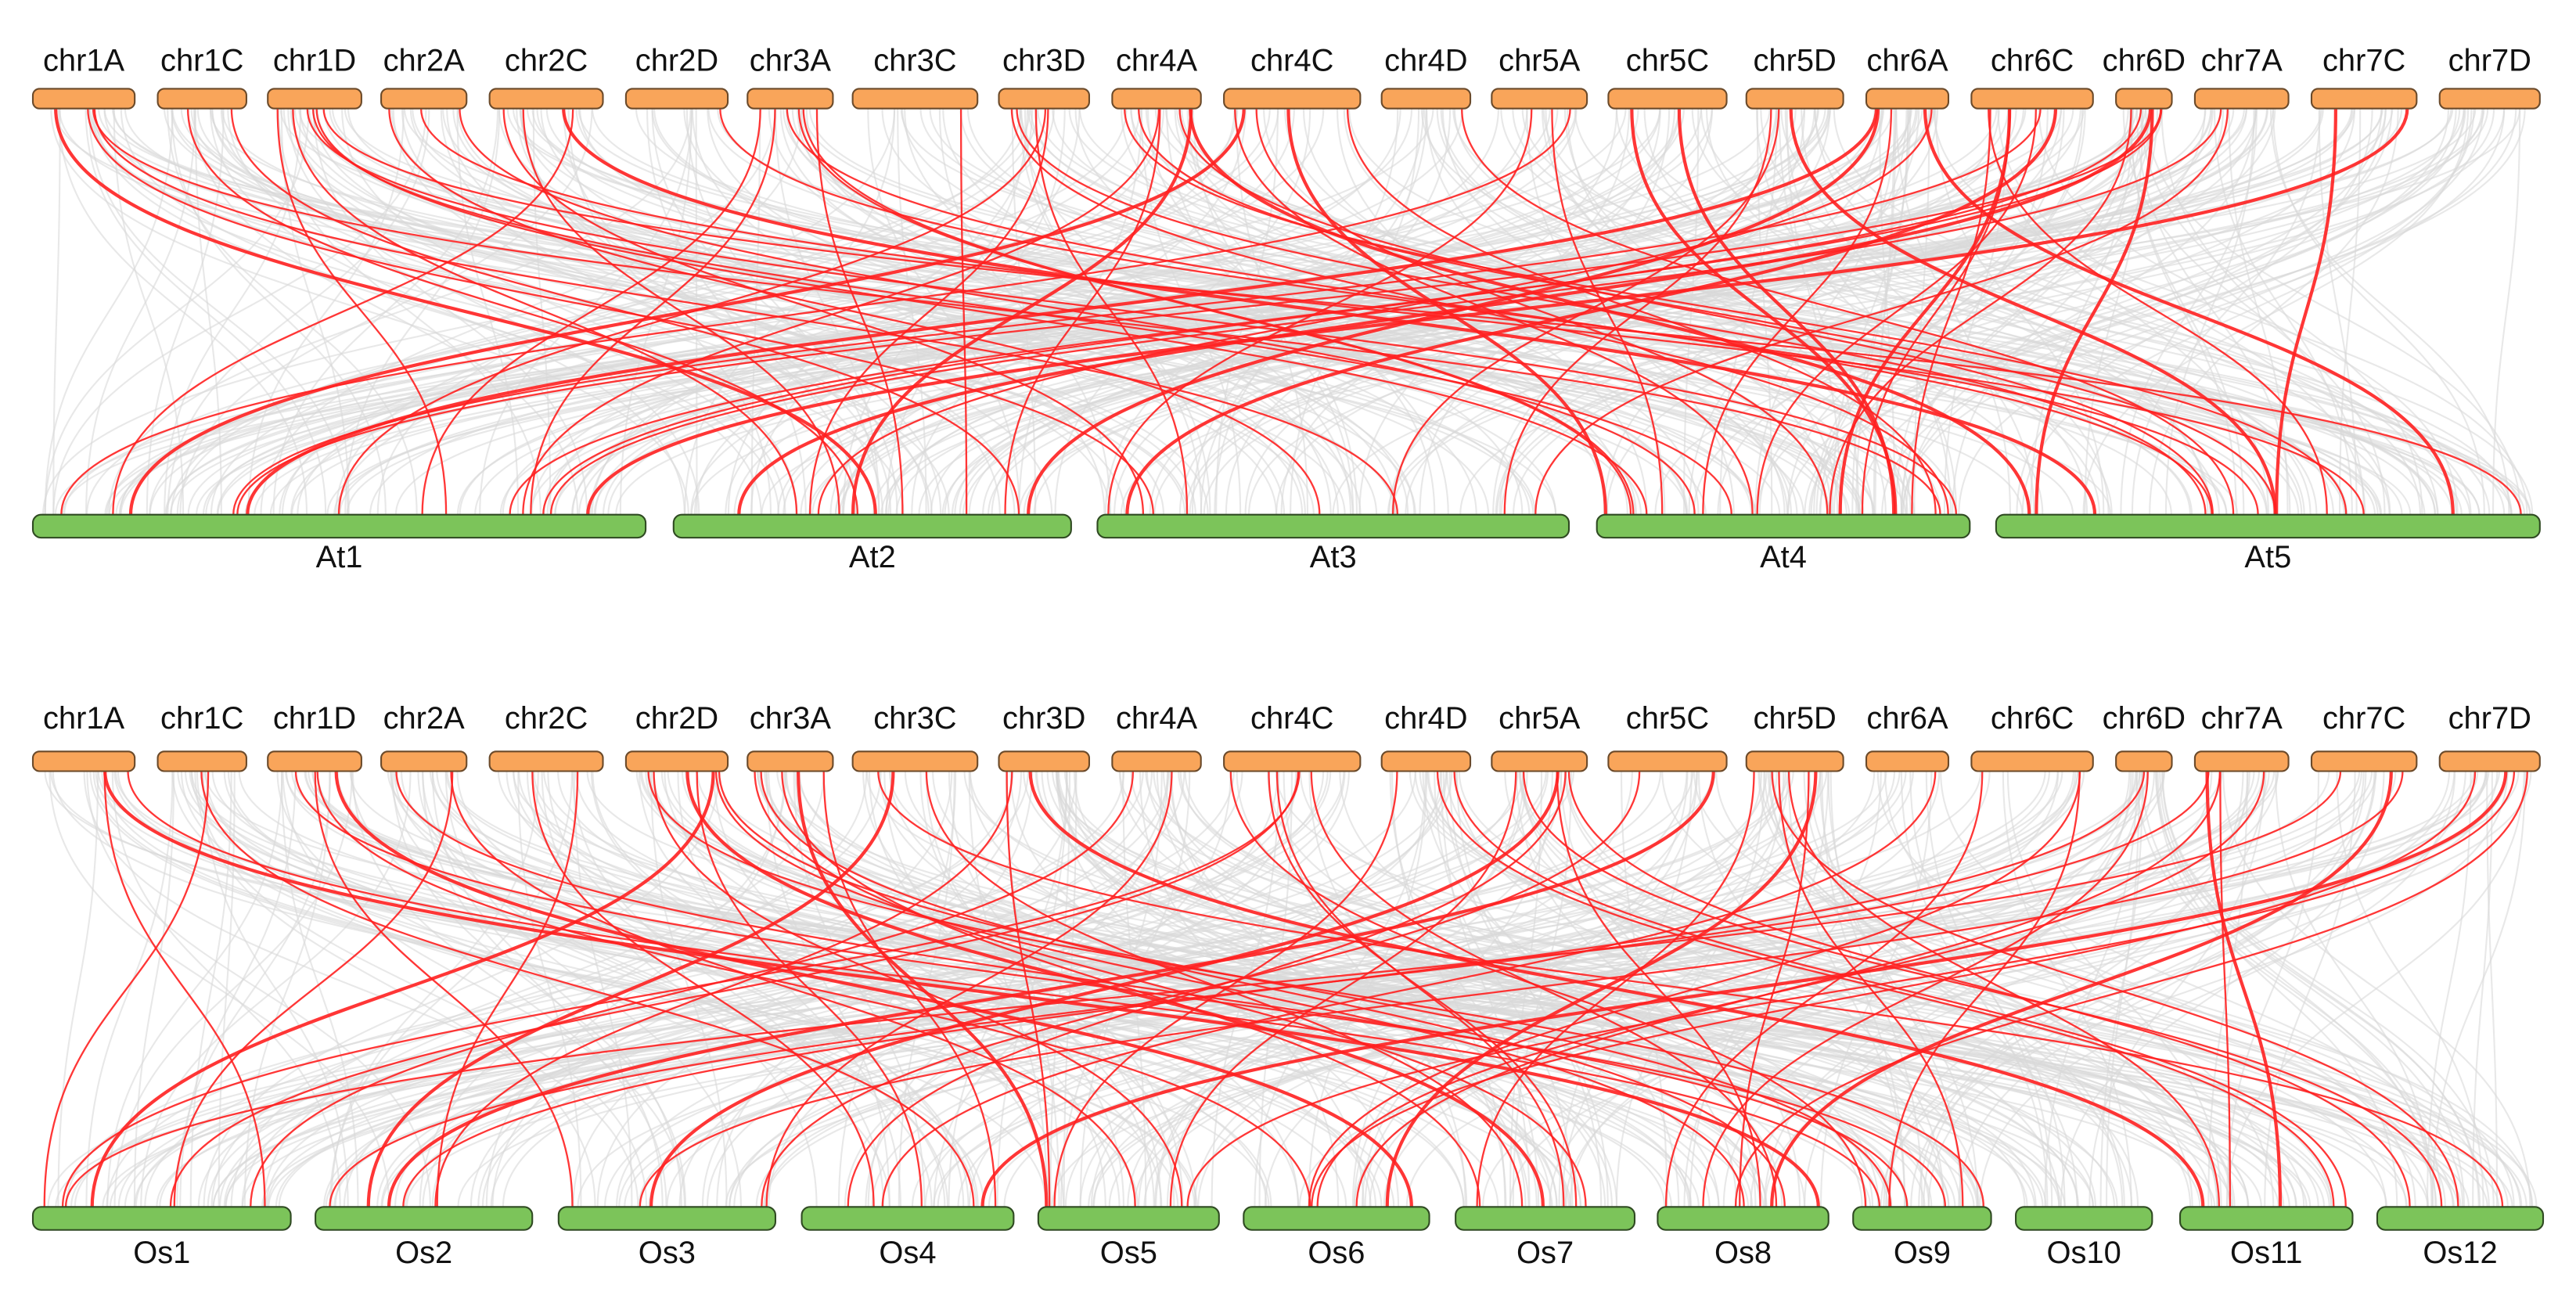 The width and height of the screenshot is (2576, 1299). Describe the element at coordinates (1128, 1253) in the screenshot. I see `chromosome-label: Os5` at that location.